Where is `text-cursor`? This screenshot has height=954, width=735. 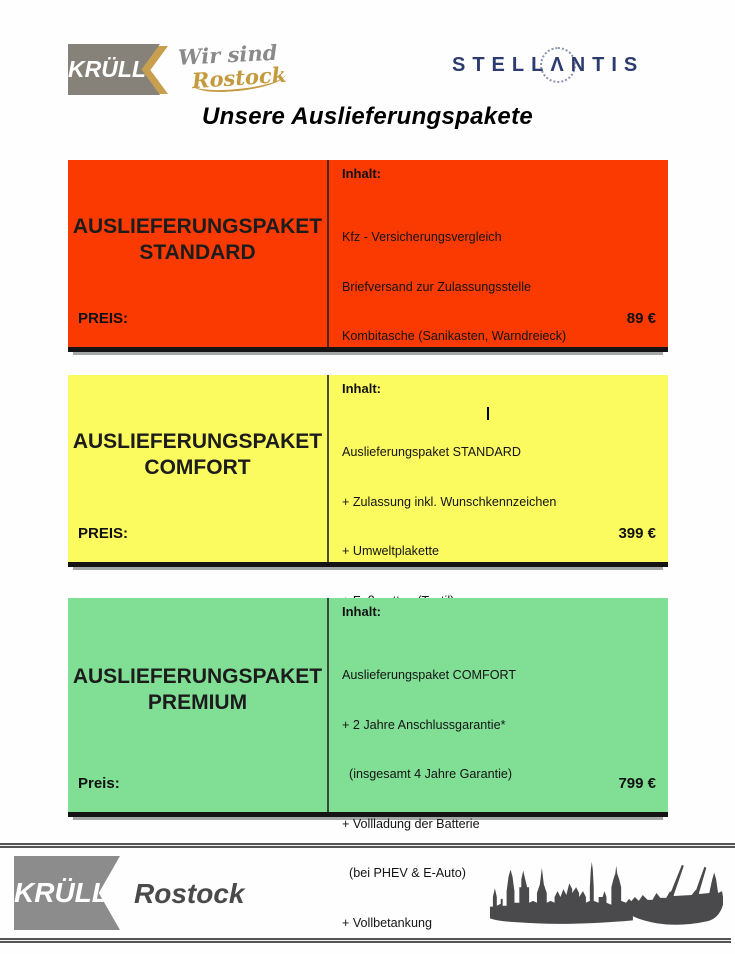
text-cursor is located at coordinates (488, 413).